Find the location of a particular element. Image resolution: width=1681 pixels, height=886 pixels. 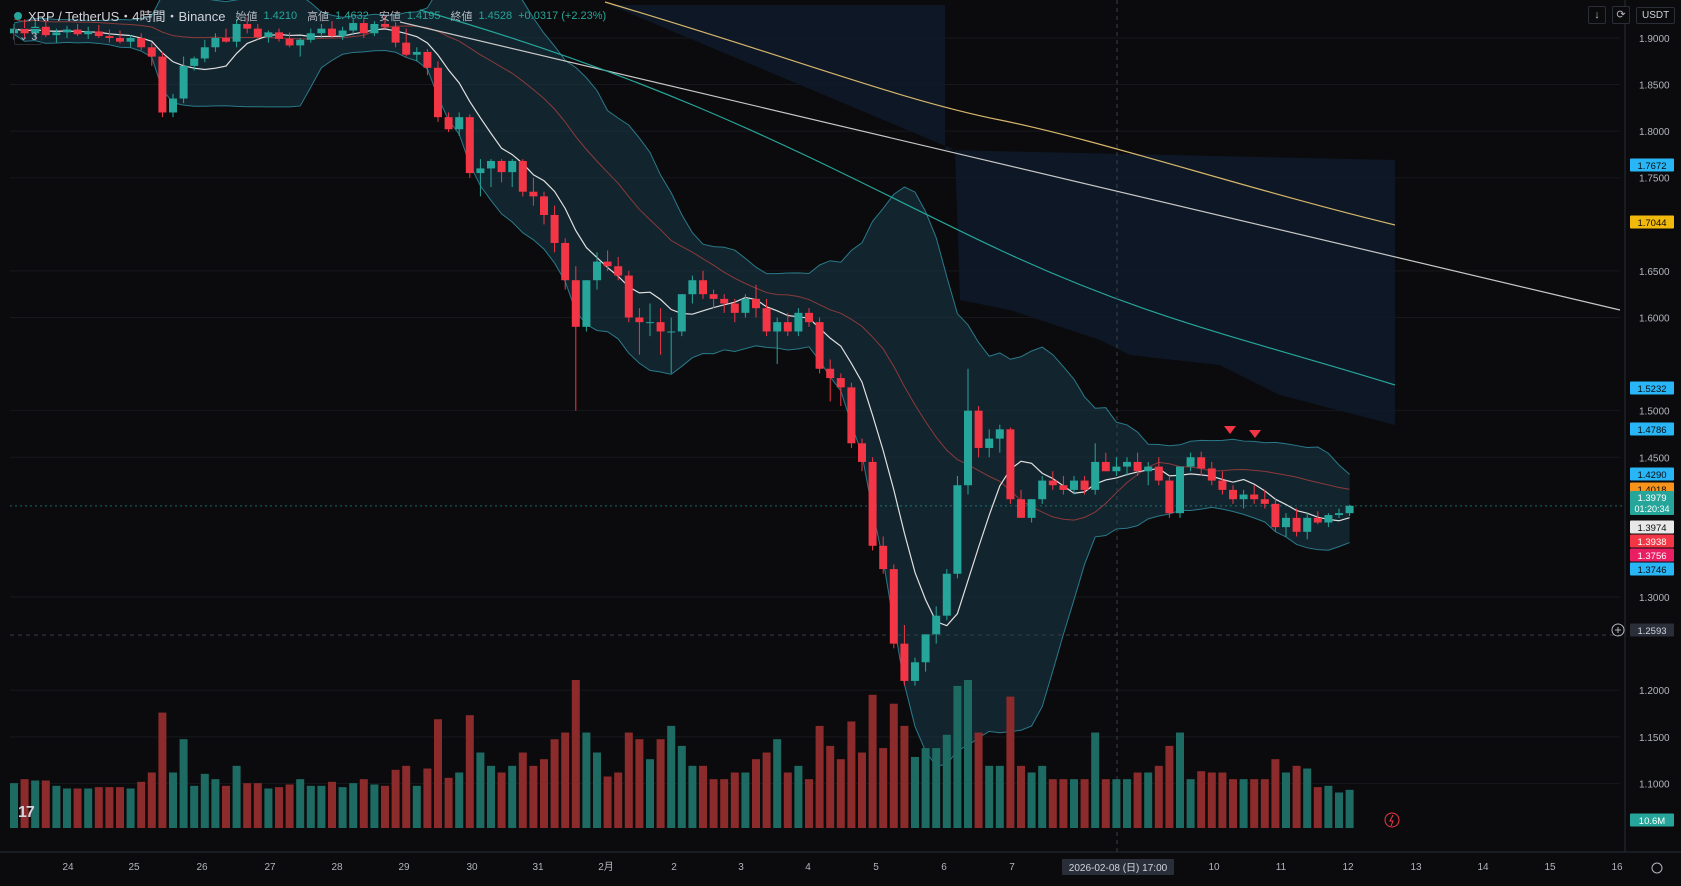

currency-select: USDT is located at coordinates (1656, 15).